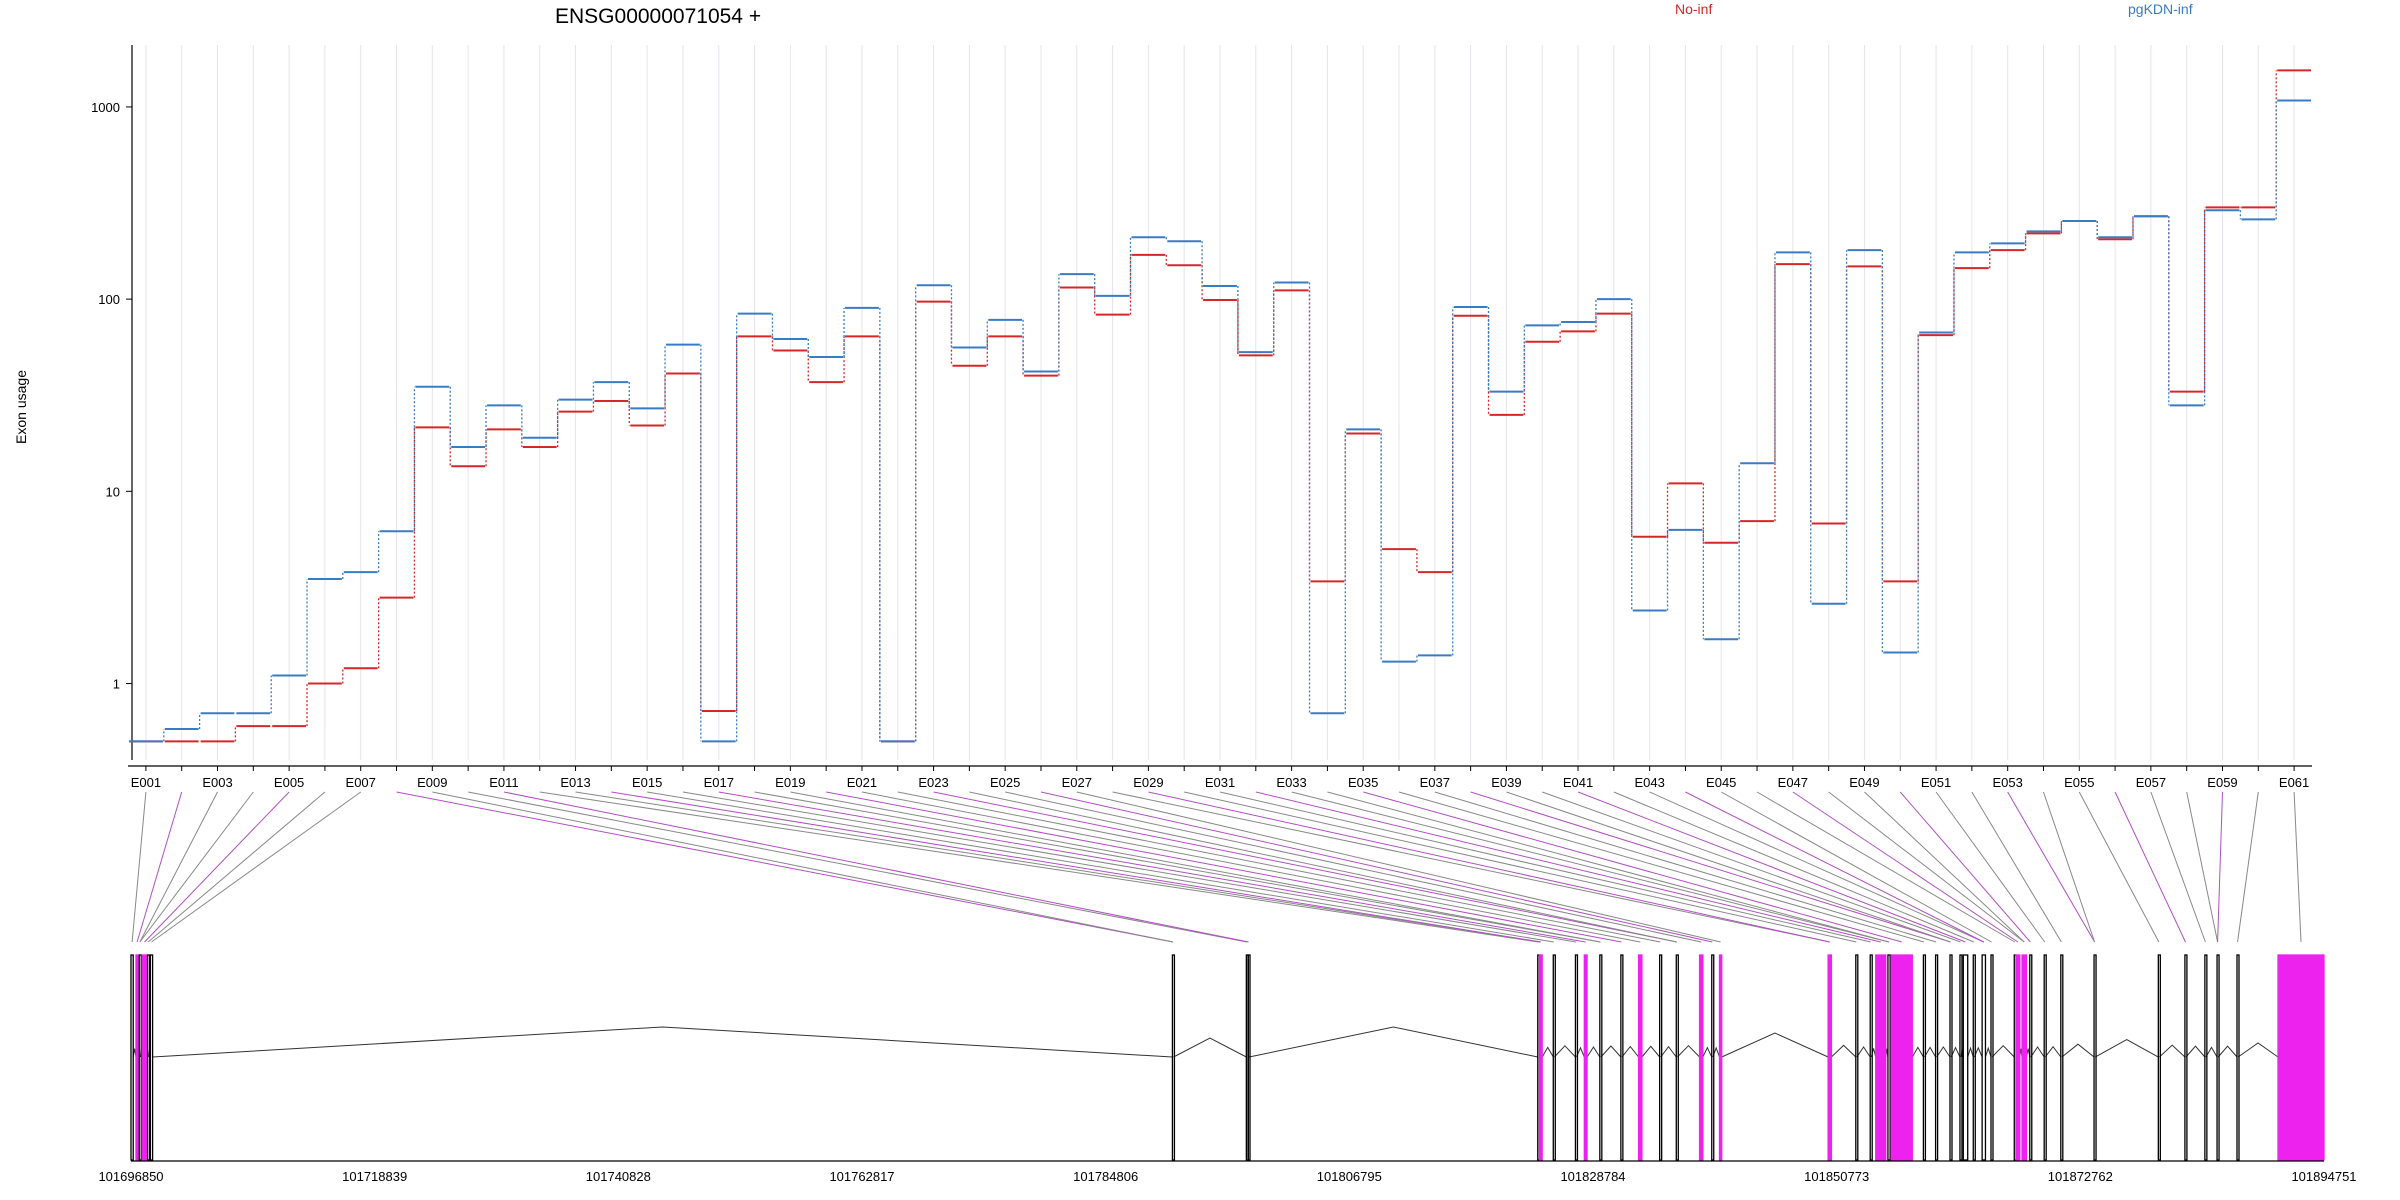 The height and width of the screenshot is (1200, 2400). What do you see at coordinates (2007, 782) in the screenshot?
I see `x-tick-label-E053: E053` at bounding box center [2007, 782].